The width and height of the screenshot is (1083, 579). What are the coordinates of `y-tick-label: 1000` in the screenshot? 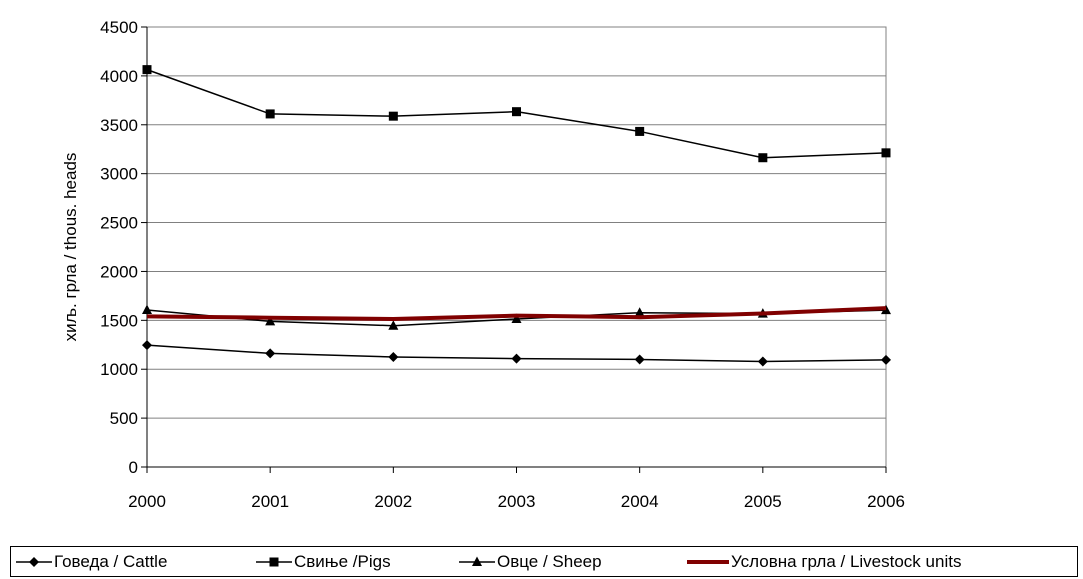 It's located at (119, 369).